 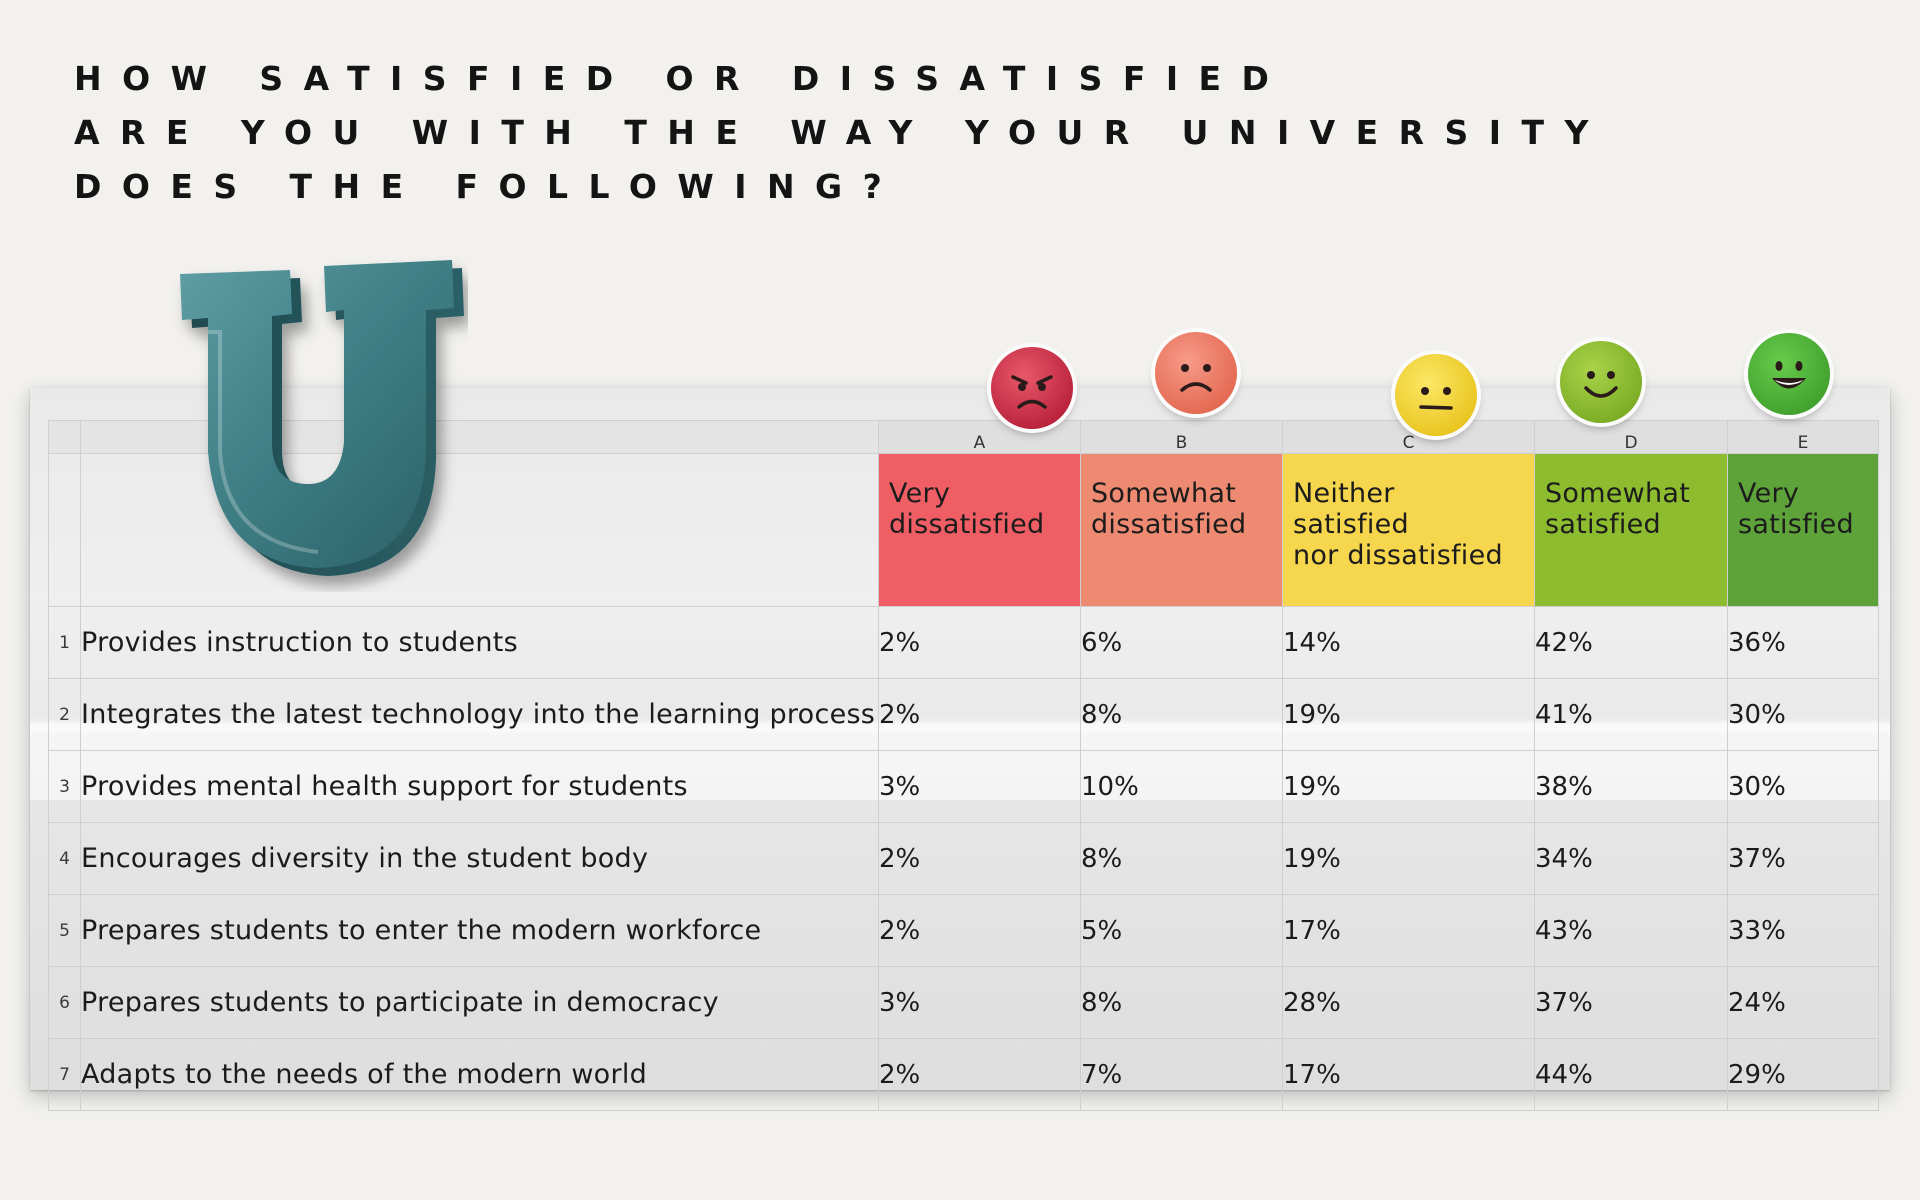 I want to click on title-line-2: ARE YOU WITH THE WAY YOUR UNIVERSITY, so click(x=841, y=132).